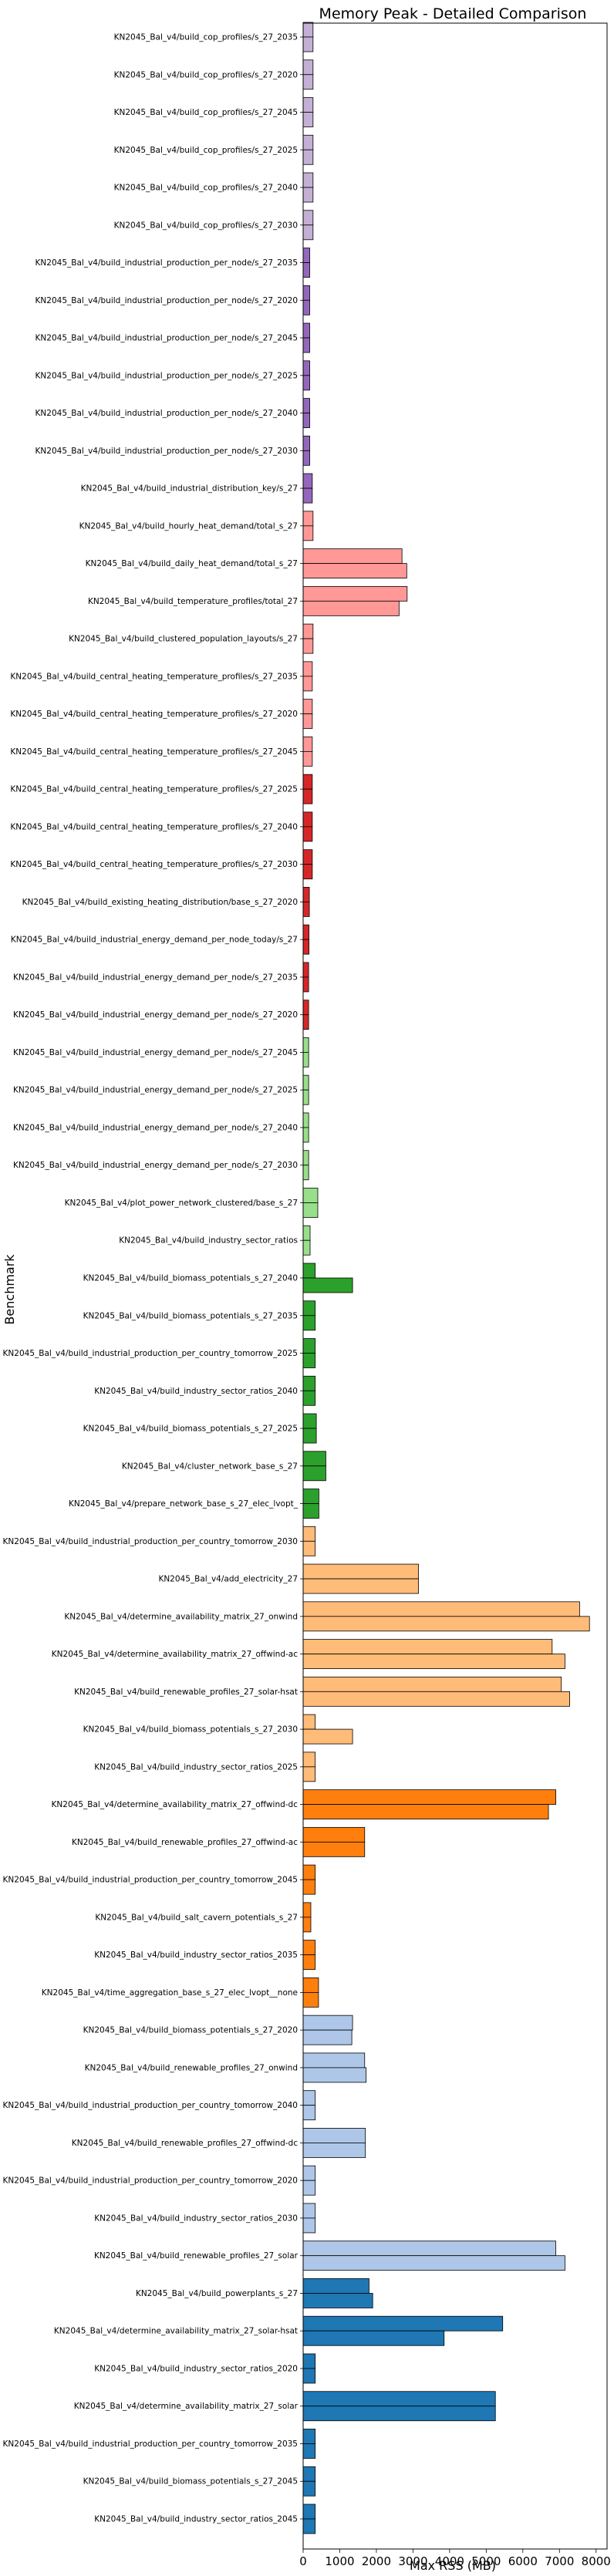  Describe the element at coordinates (376, 2561) in the screenshot. I see `x-tick-label: 2000` at that location.